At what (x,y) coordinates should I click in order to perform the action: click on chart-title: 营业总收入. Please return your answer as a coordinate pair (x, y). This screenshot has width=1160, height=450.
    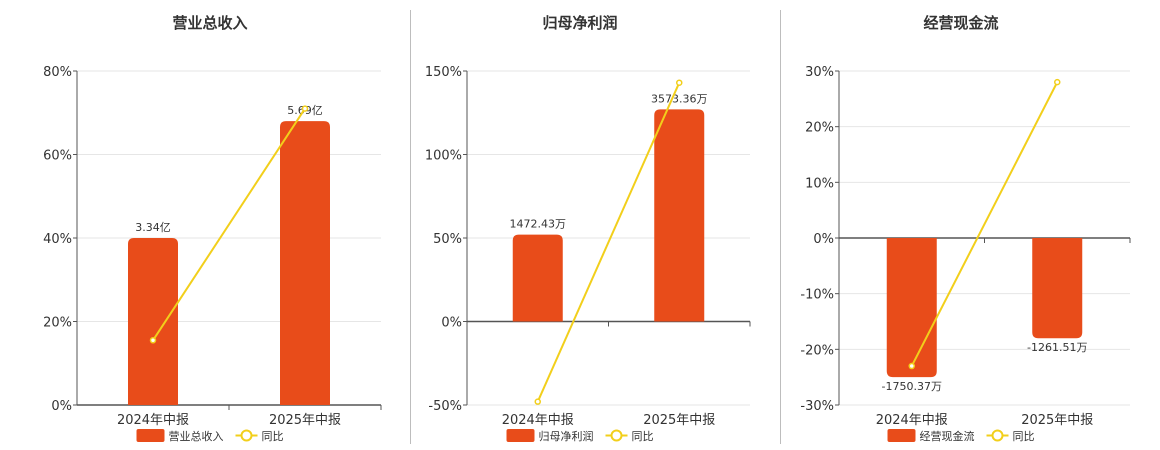
    Looking at the image, I should click on (209, 23).